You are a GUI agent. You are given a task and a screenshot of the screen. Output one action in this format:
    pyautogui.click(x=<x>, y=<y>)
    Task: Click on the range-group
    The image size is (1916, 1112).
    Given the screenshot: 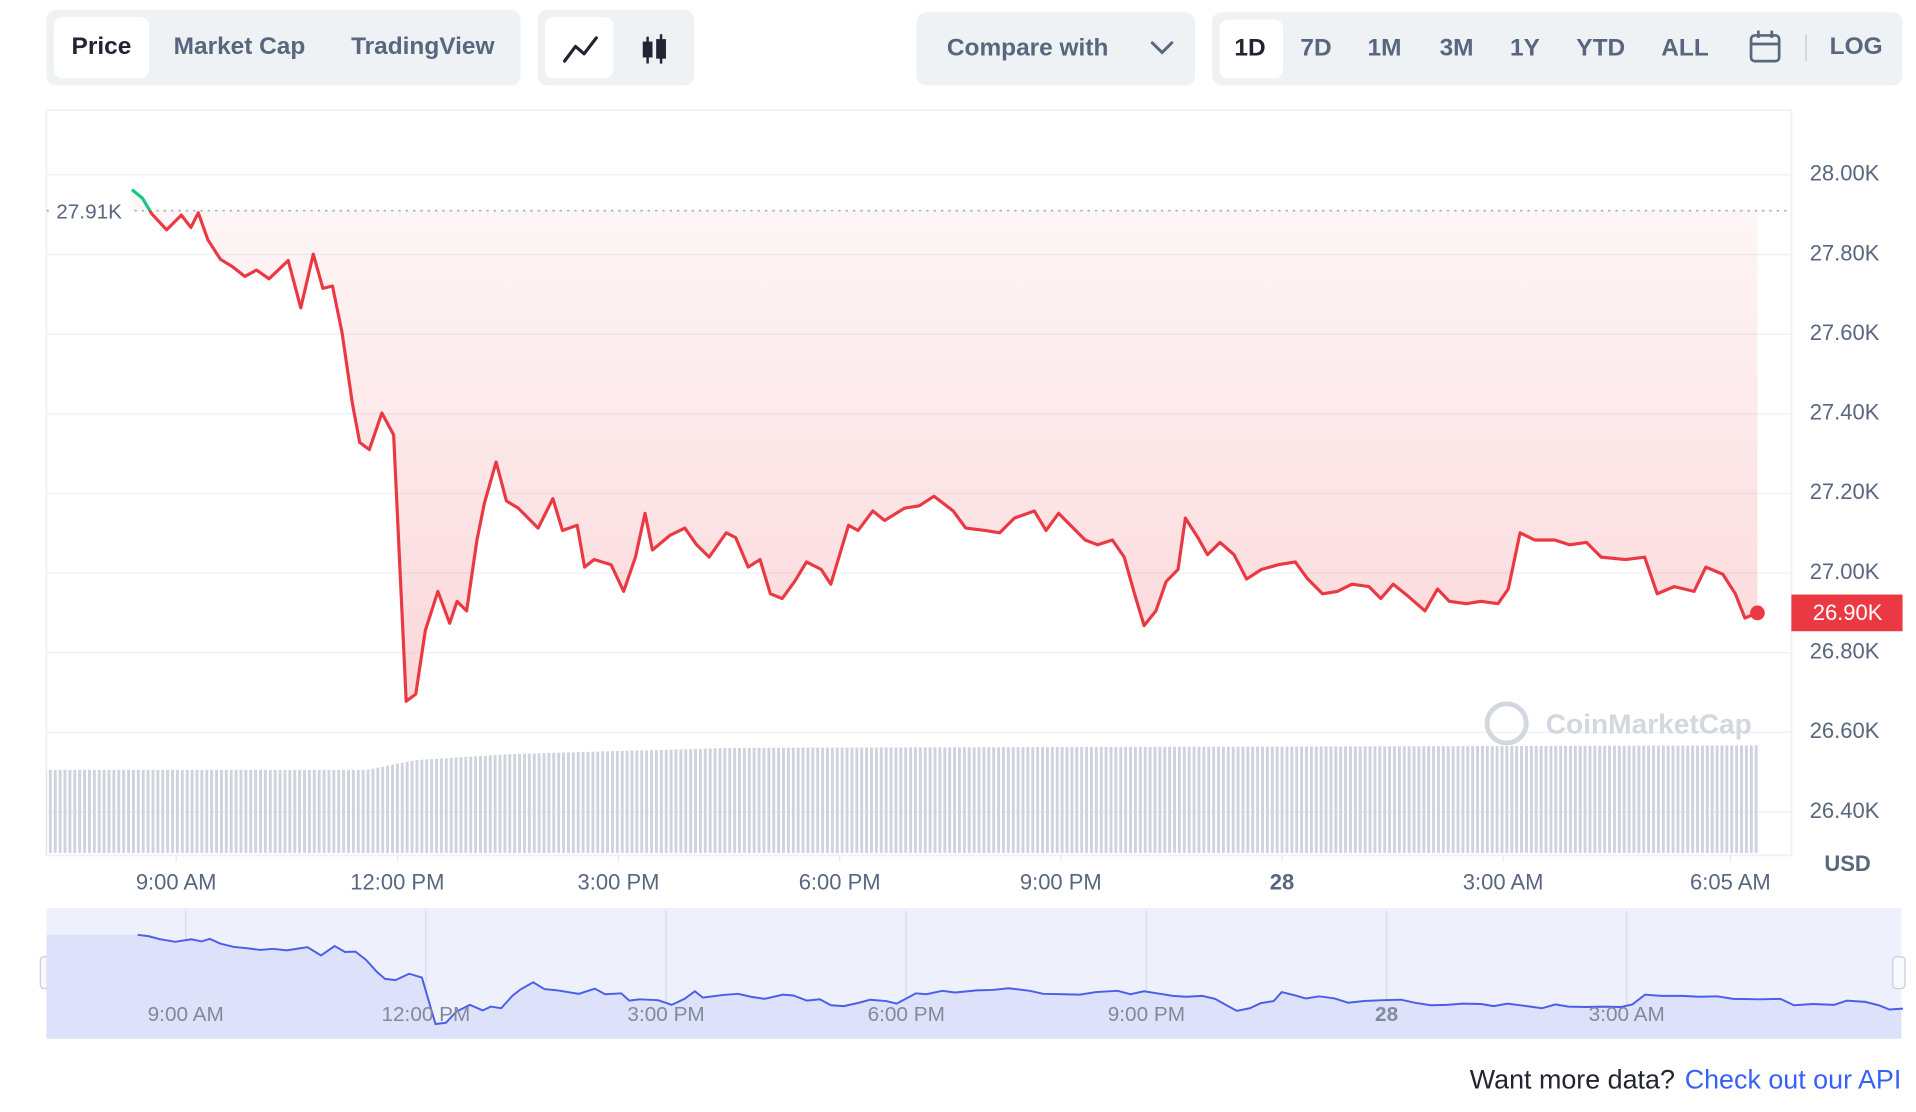 What is the action you would take?
    pyautogui.click(x=1557, y=49)
    